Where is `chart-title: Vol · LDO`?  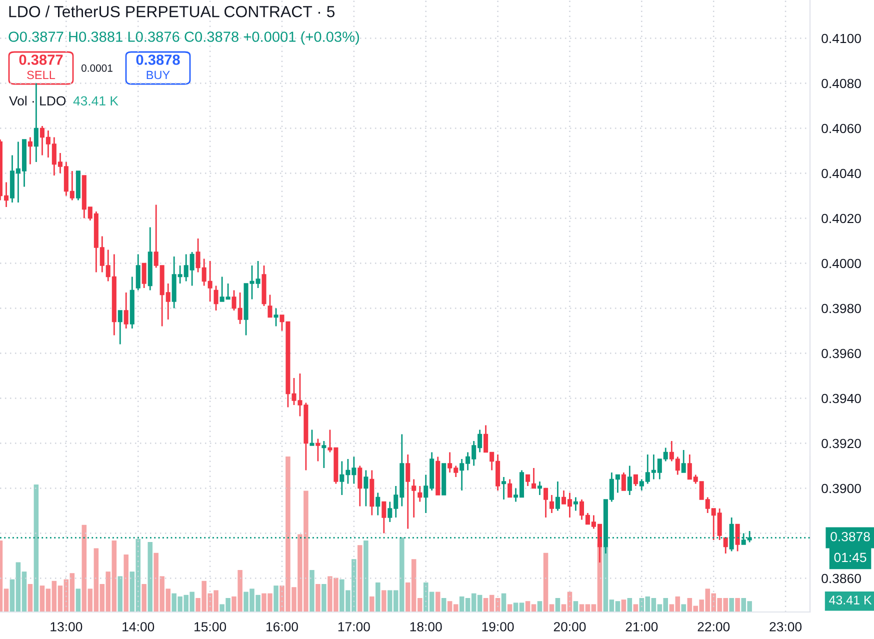 chart-title: Vol · LDO is located at coordinates (37, 101).